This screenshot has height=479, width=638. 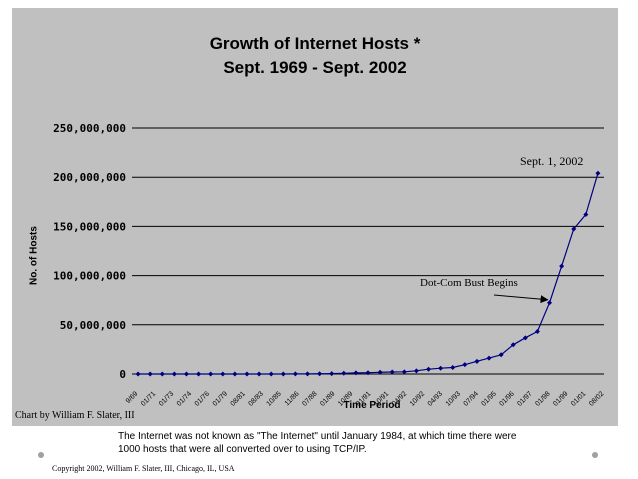 I want to click on y-axis-label: No. of Hosts, so click(x=34, y=255).